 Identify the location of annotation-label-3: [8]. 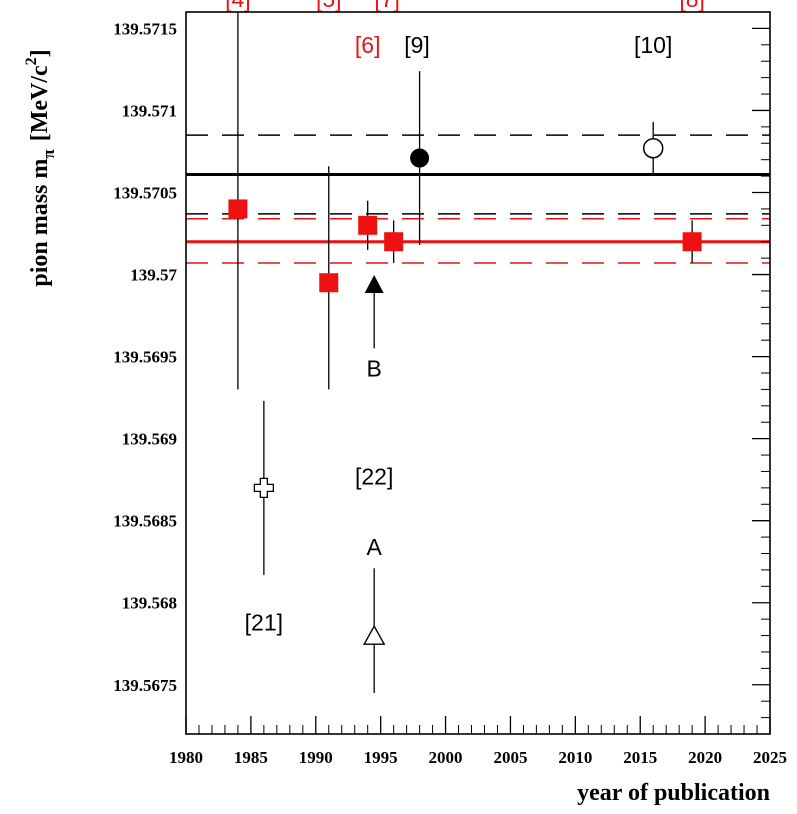
(692, 6).